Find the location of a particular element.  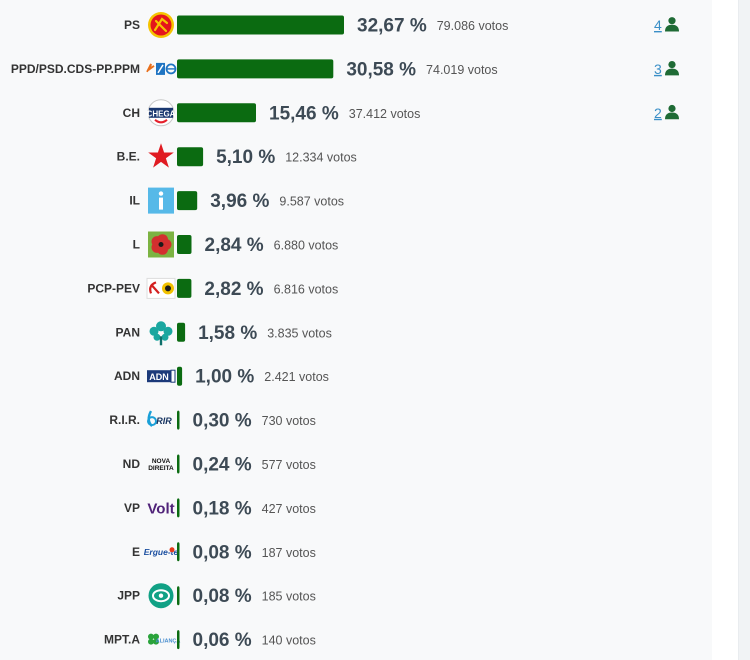

seats-count-link: 4 is located at coordinates (658, 25).